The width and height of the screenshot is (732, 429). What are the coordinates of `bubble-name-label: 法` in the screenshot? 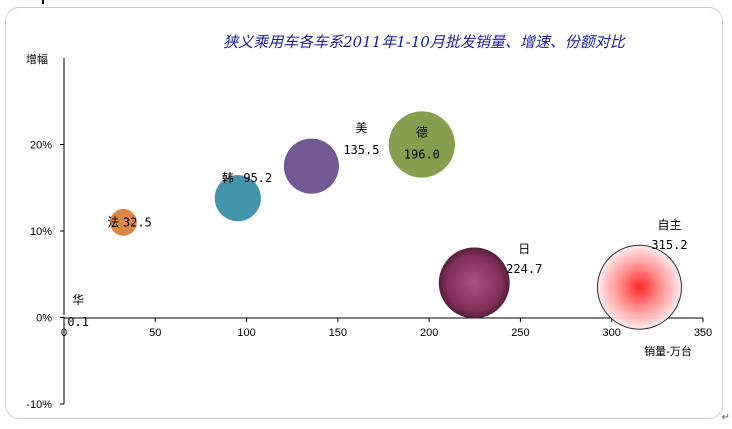 It's located at (113, 222).